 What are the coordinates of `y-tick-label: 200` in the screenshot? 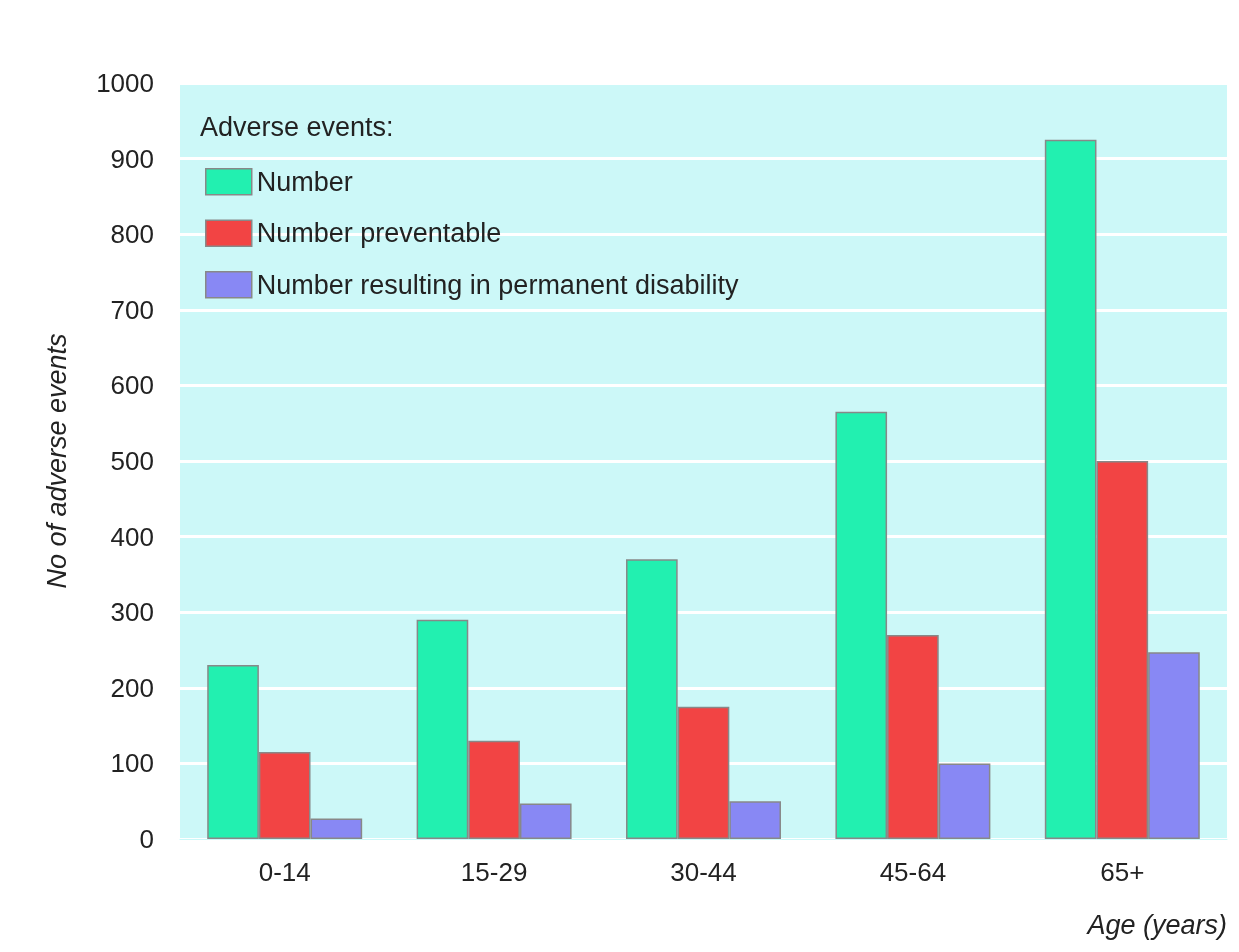 It's located at (132, 687).